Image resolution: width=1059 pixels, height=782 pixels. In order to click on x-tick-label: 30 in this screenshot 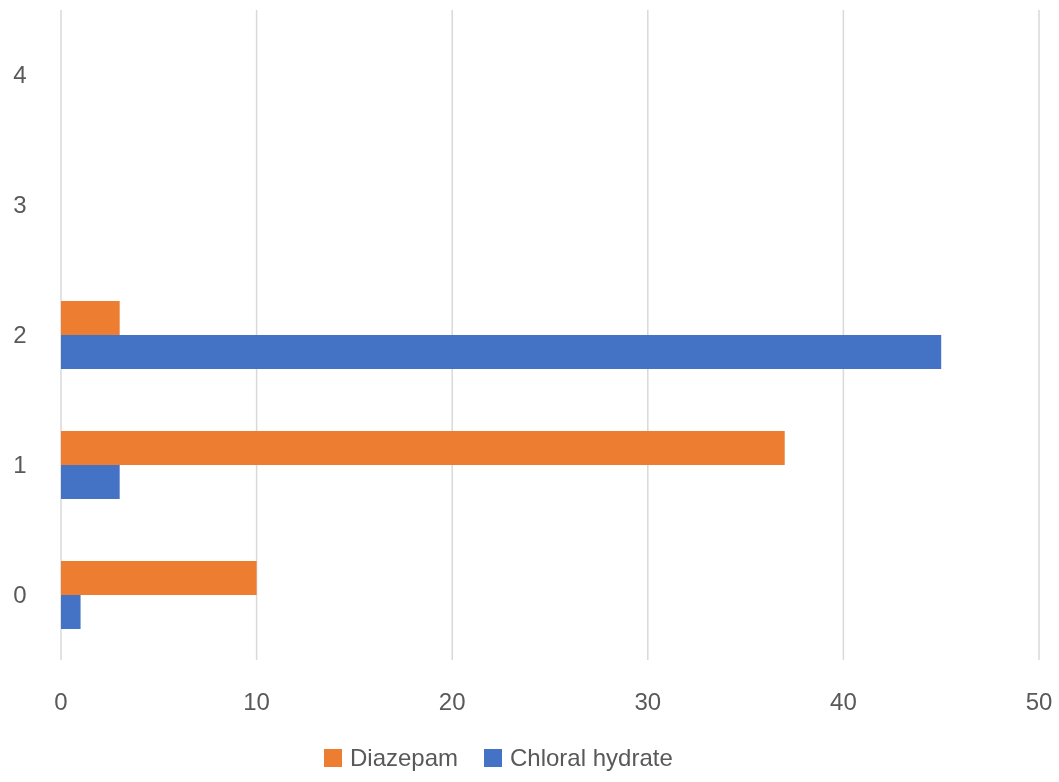, I will do `click(648, 701)`.